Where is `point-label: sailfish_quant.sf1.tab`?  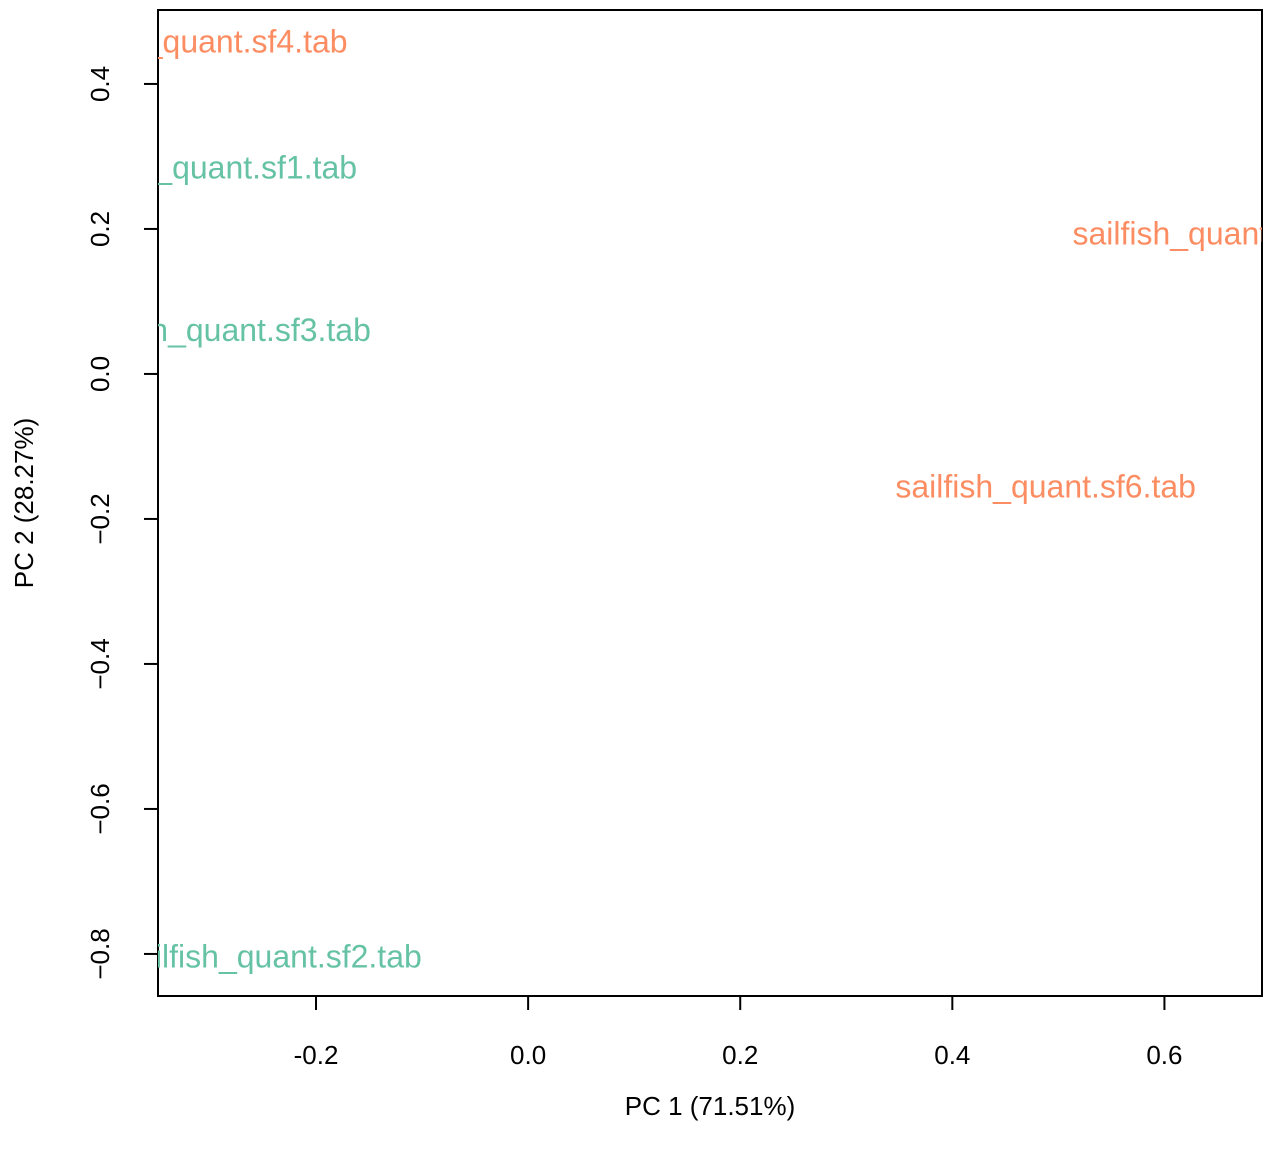
point-label: sailfish_quant.sf1.tab is located at coordinates (206, 168).